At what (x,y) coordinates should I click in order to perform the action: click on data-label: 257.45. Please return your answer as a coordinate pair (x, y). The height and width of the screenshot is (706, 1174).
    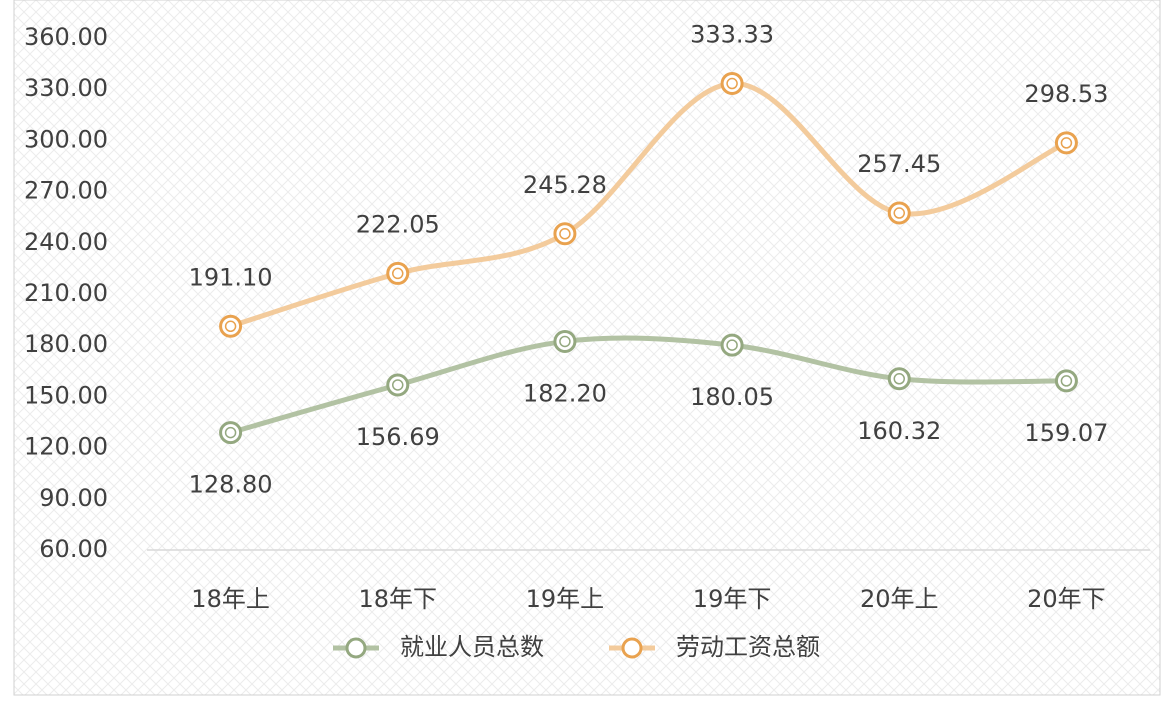
    Looking at the image, I should click on (899, 164).